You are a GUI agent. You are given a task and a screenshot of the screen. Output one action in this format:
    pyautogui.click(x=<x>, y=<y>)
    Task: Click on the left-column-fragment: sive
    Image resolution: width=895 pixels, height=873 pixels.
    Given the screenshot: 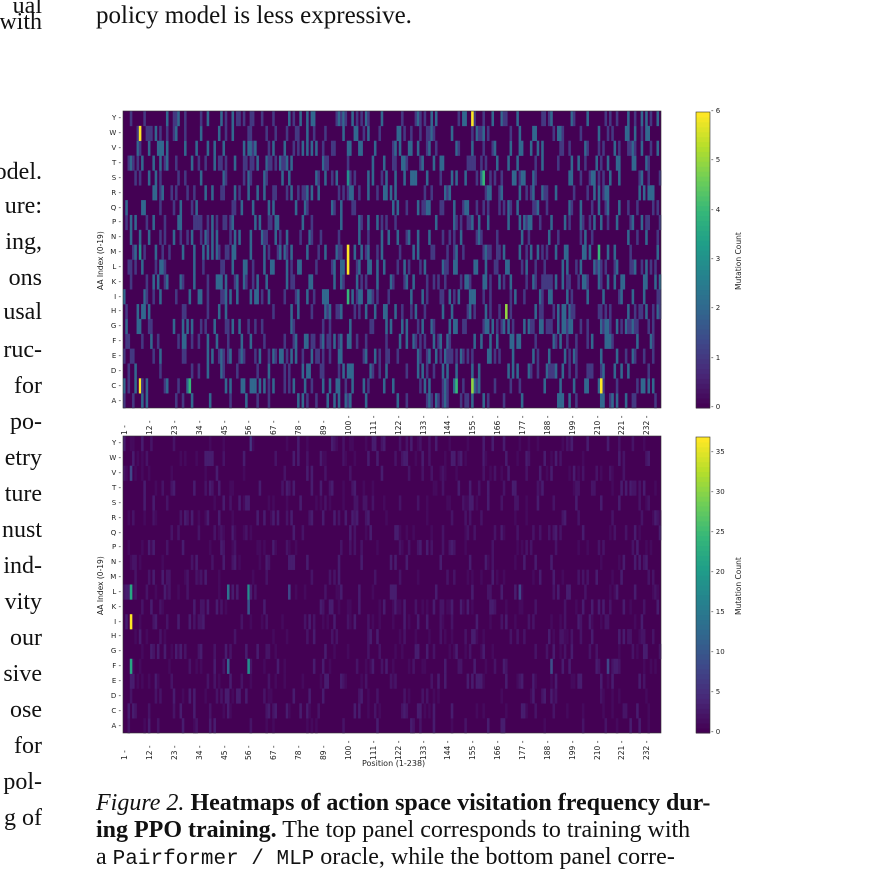 What is the action you would take?
    pyautogui.click(x=22, y=674)
    